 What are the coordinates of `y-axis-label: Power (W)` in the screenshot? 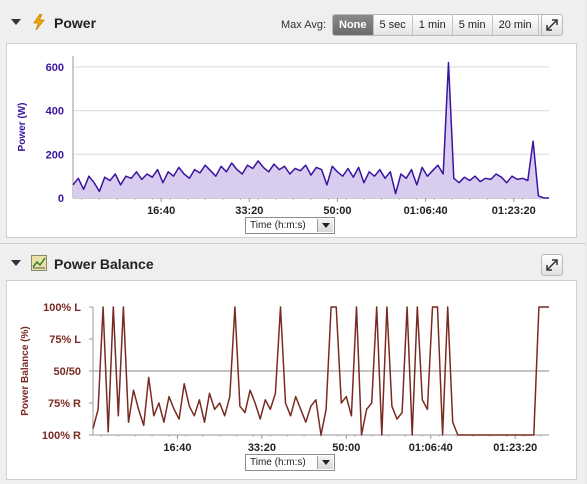 It's located at (22, 127).